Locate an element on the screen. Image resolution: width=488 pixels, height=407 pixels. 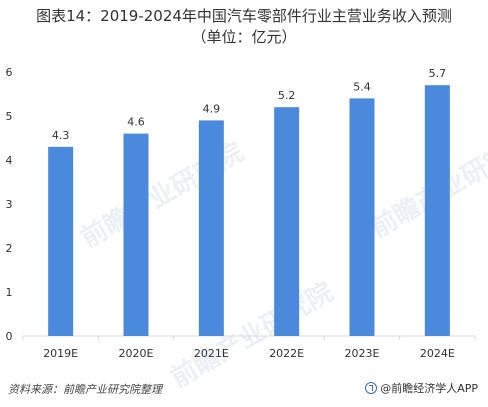
brand-text: @前瞻经济学人APP is located at coordinates (429, 388).